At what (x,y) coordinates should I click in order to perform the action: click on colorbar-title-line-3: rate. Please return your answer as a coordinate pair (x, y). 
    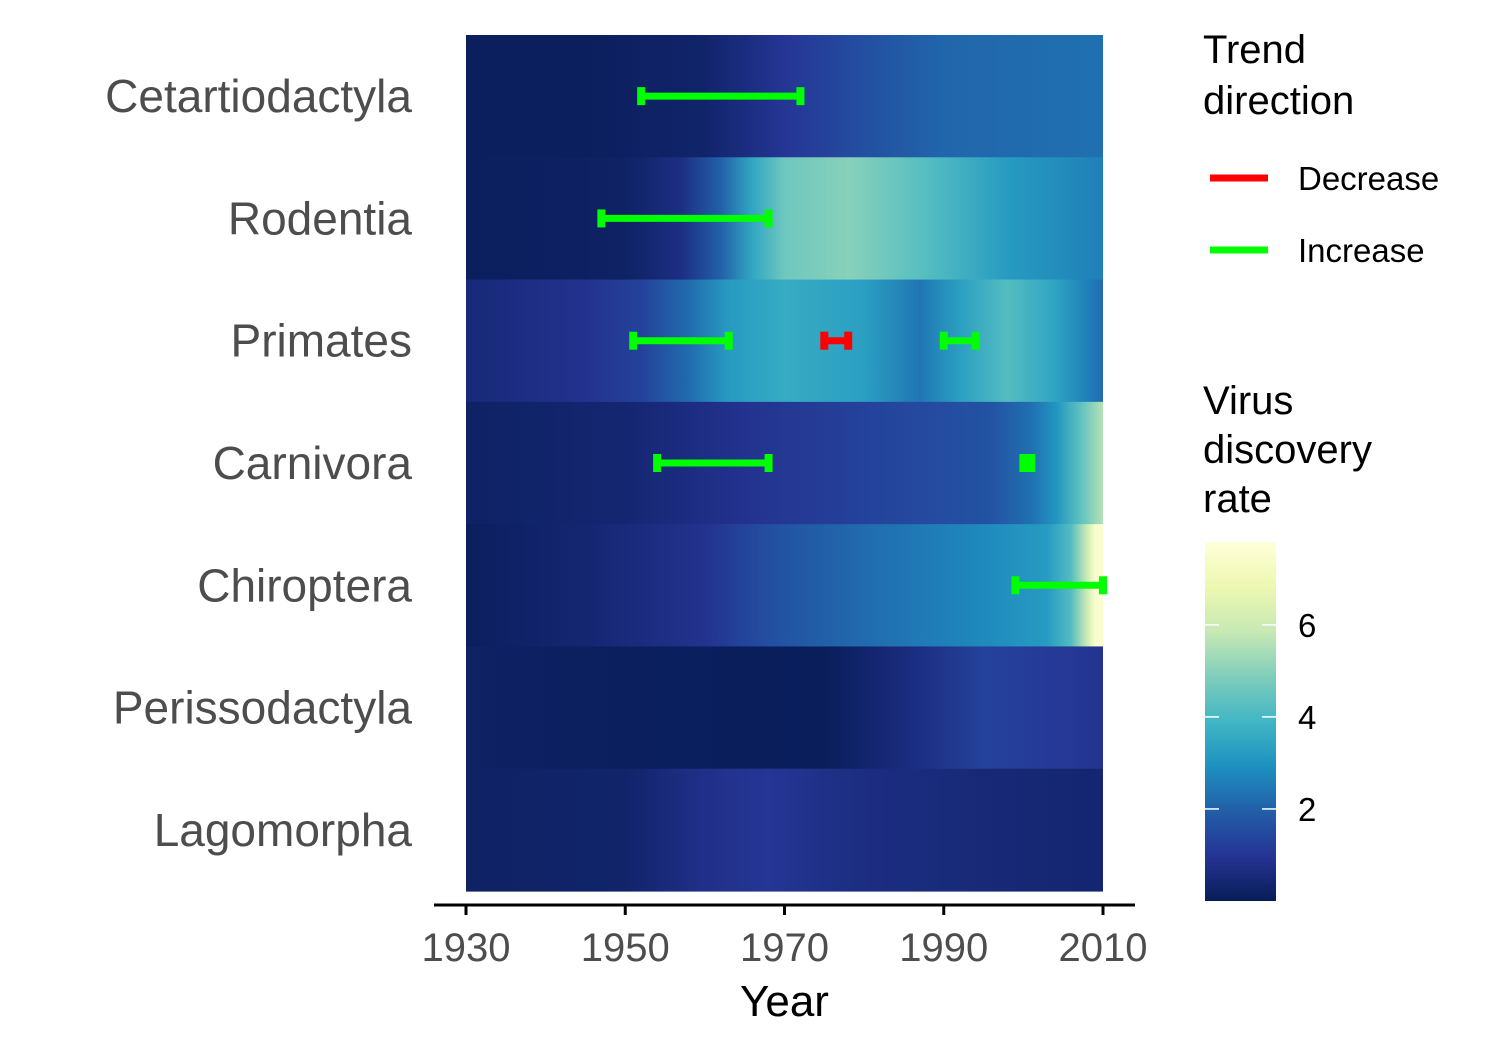
    Looking at the image, I should click on (1237, 499).